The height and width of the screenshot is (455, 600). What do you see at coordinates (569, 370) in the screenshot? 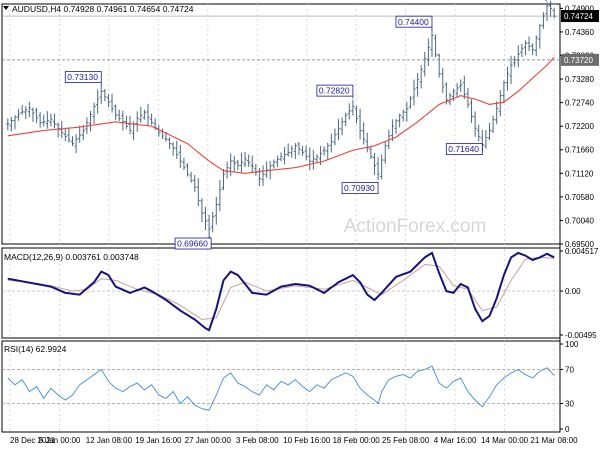
I see `rsi-tick-label: 70` at bounding box center [569, 370].